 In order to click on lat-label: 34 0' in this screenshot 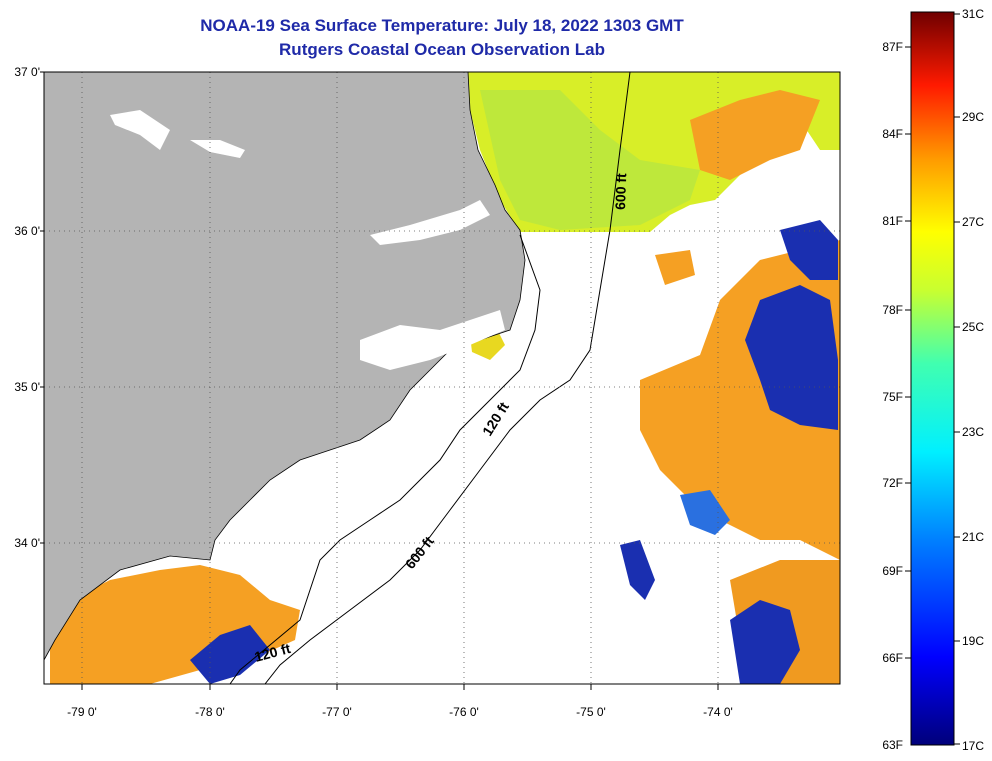, I will do `click(27, 543)`.